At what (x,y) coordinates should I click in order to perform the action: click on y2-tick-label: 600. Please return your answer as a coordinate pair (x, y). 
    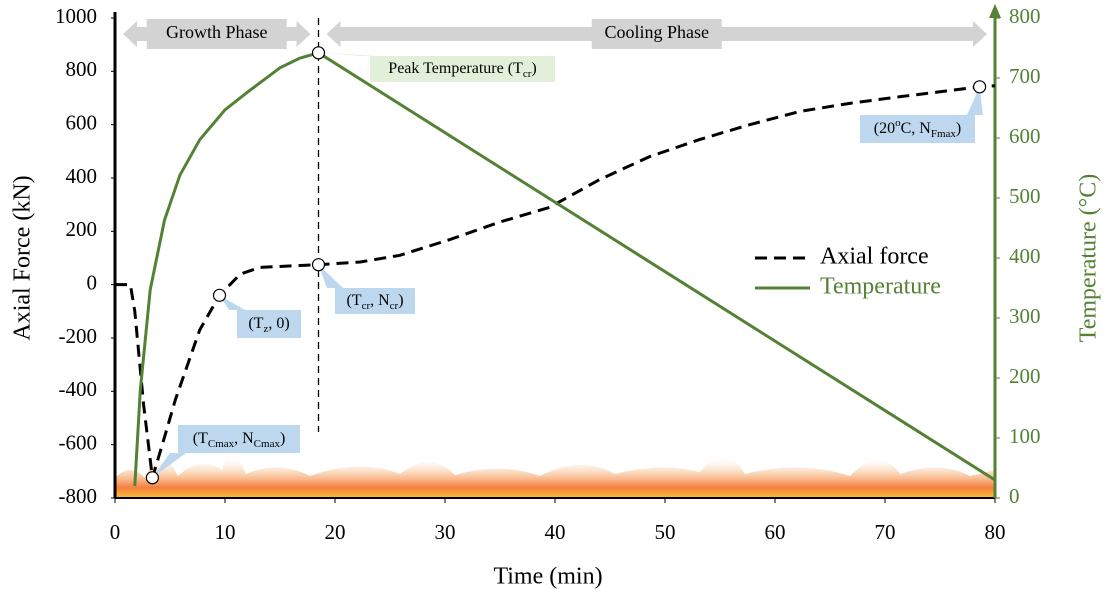
    Looking at the image, I should click on (1025, 136).